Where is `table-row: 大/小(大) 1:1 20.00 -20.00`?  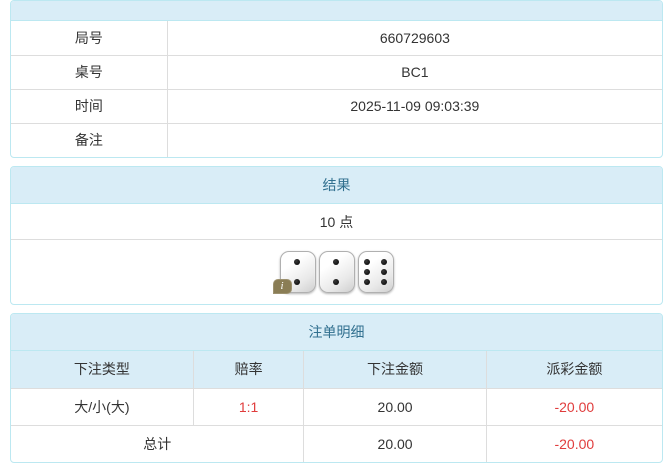
table-row: 大/小(大) 1:1 20.00 -20.00 is located at coordinates (336, 406).